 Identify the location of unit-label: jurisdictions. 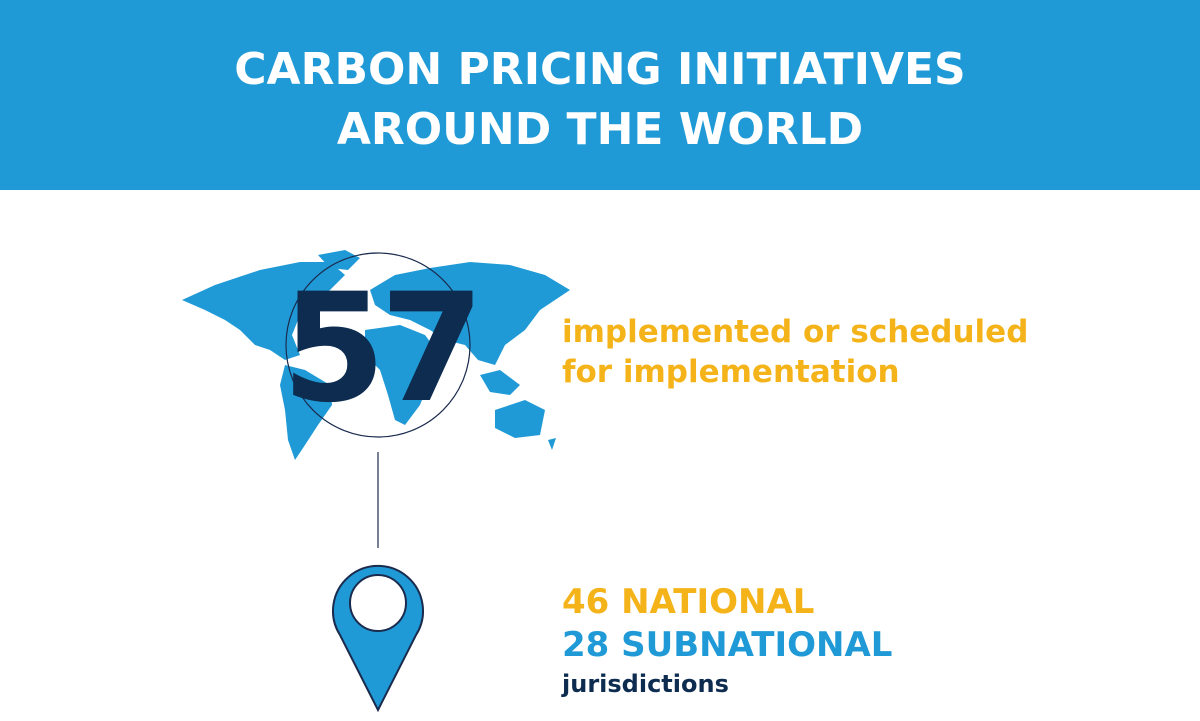
(645, 684).